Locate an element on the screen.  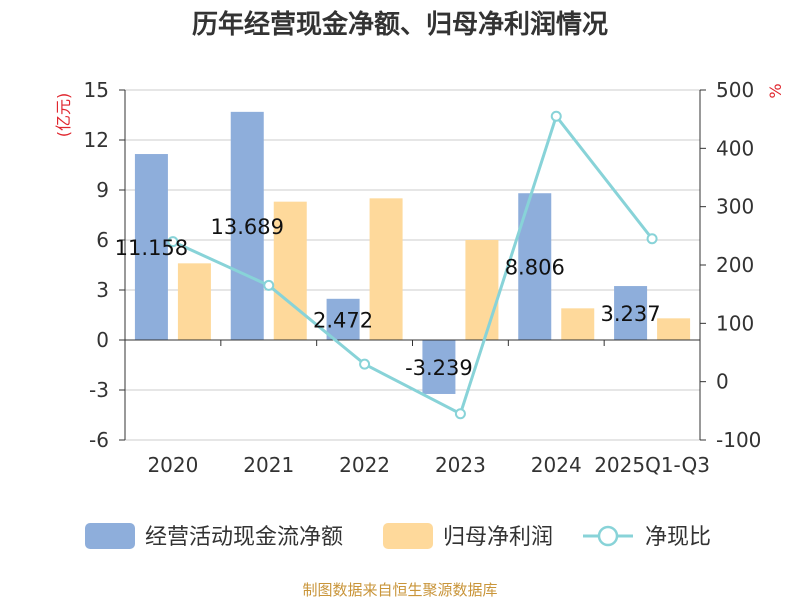
legend-label: 净现比 is located at coordinates (678, 537).